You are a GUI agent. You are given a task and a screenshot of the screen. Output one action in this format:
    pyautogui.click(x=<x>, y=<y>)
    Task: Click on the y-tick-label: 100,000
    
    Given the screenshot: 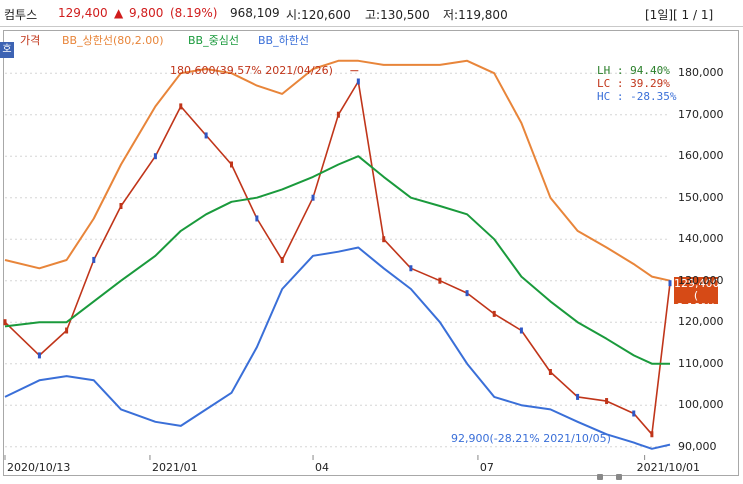 What is the action you would take?
    pyautogui.click(x=701, y=405)
    